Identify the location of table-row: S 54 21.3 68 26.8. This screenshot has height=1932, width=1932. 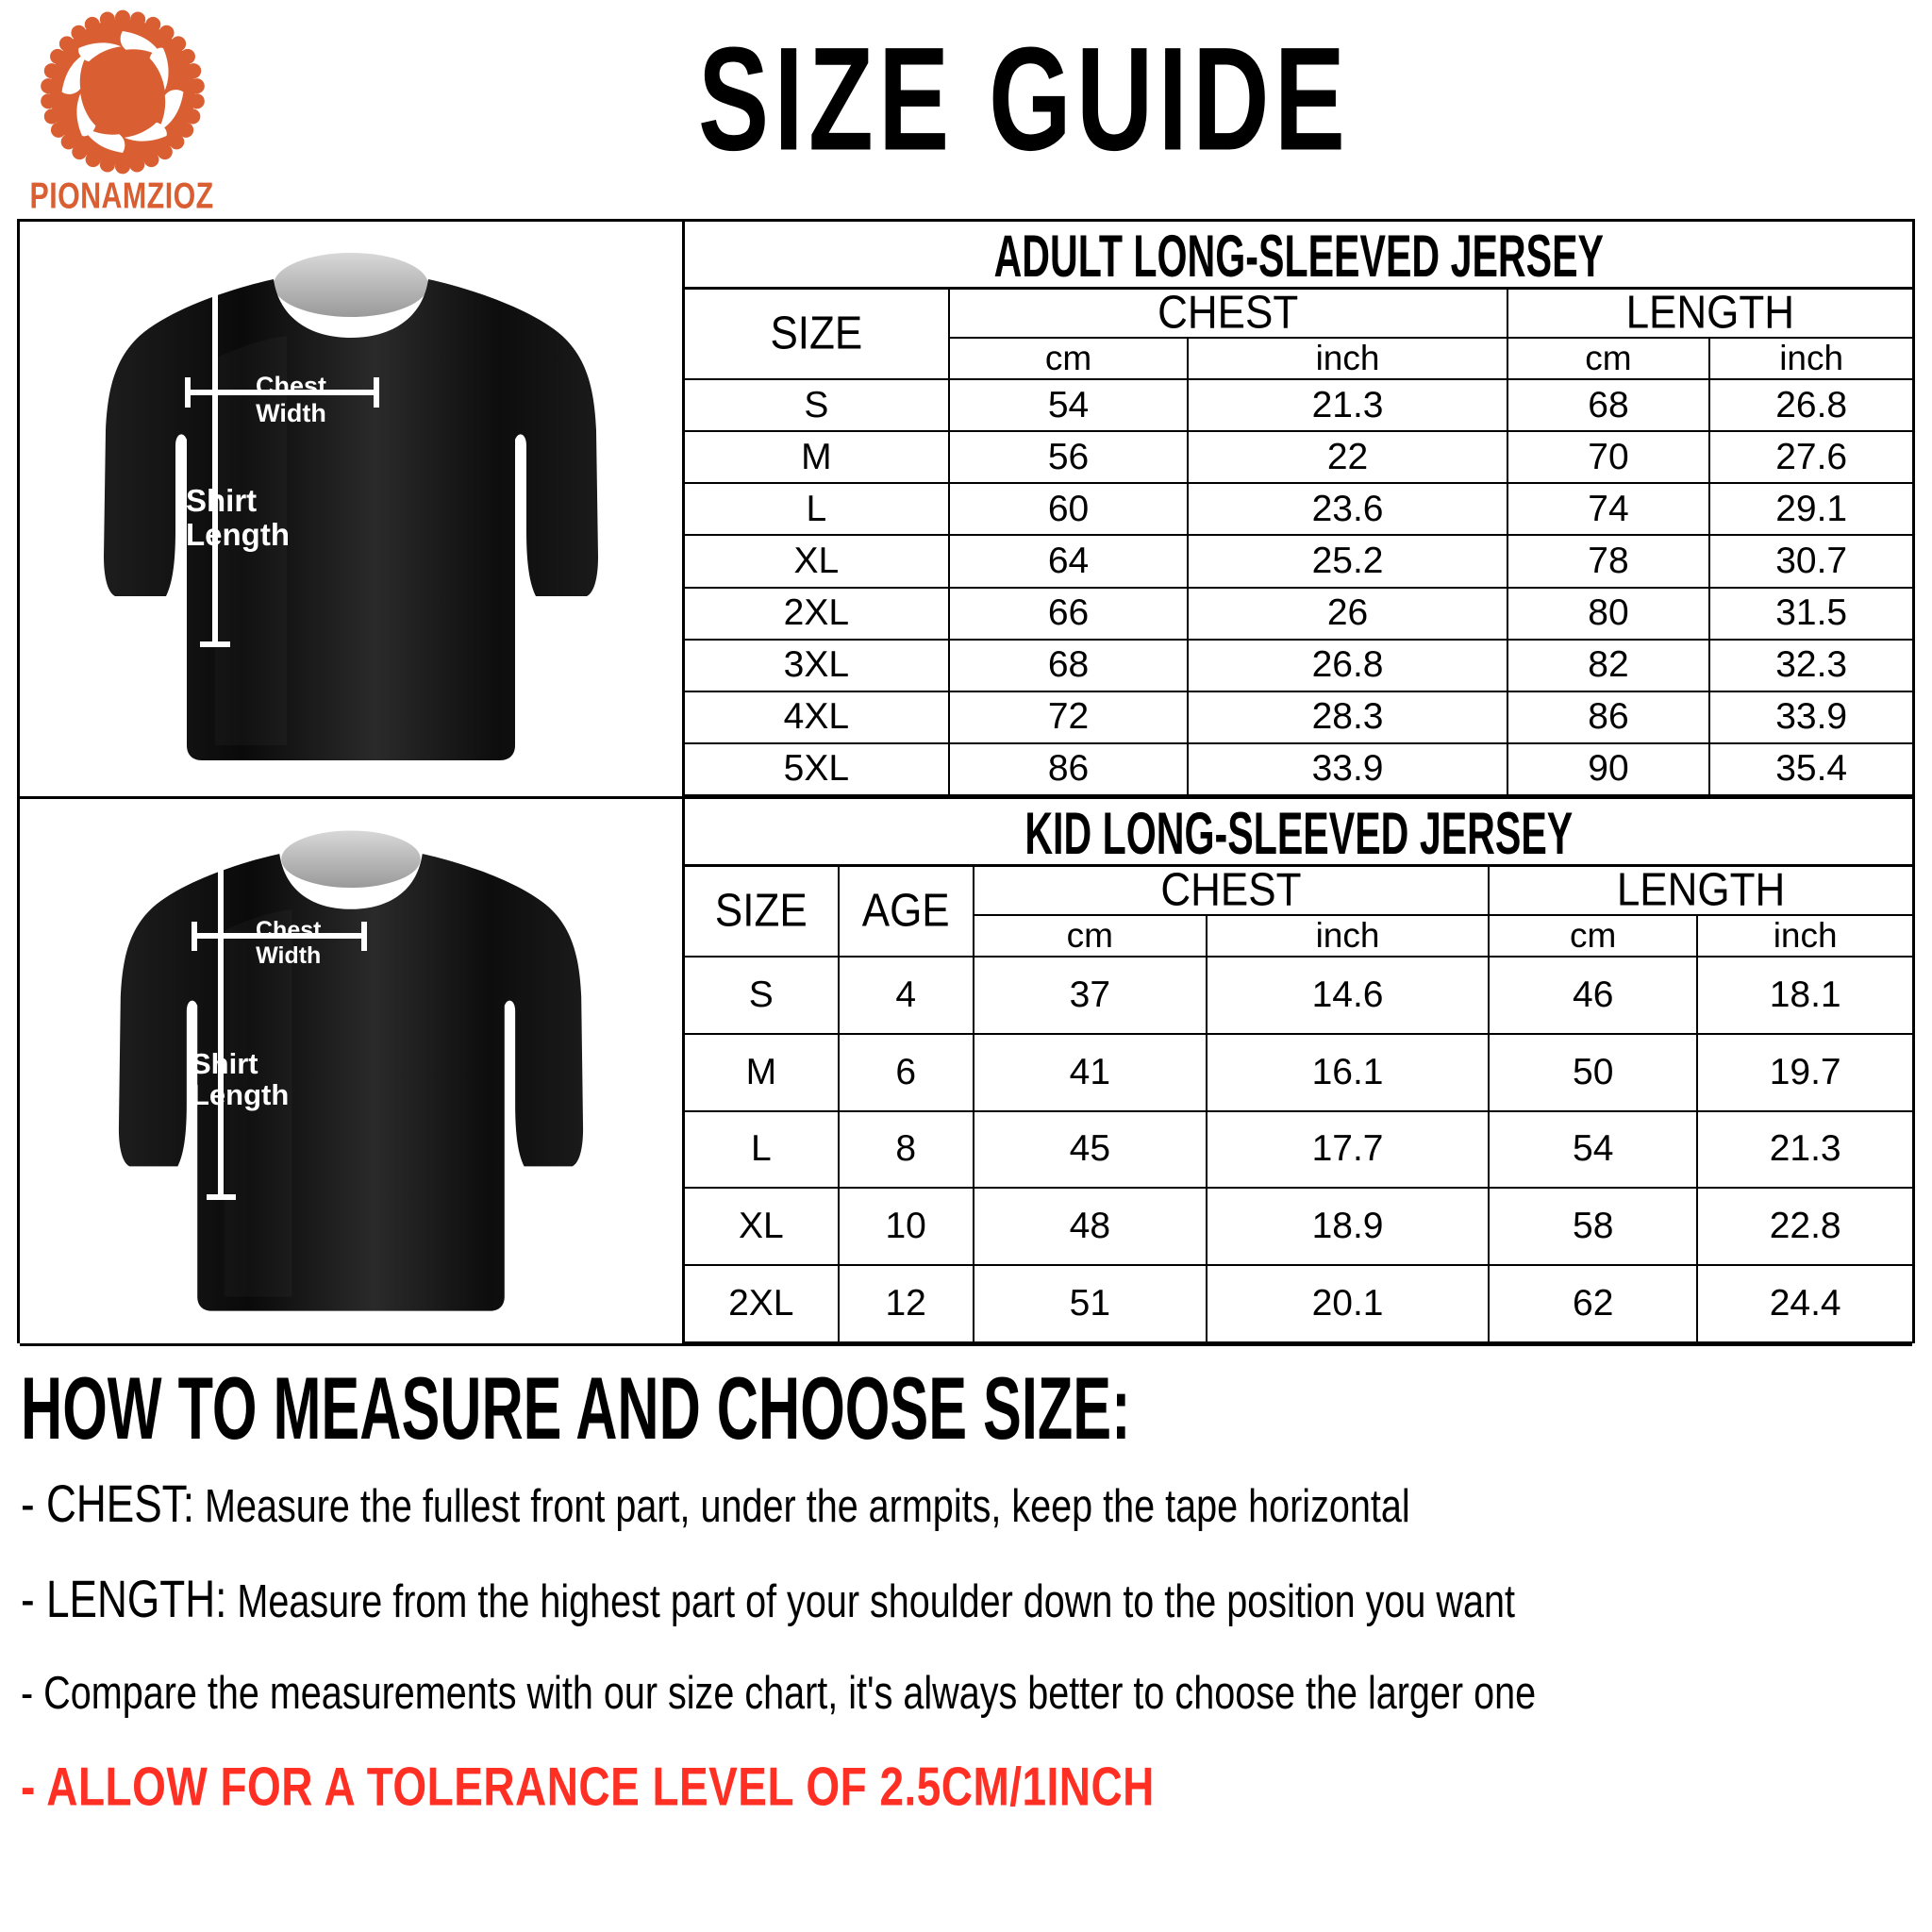
(1299, 405).